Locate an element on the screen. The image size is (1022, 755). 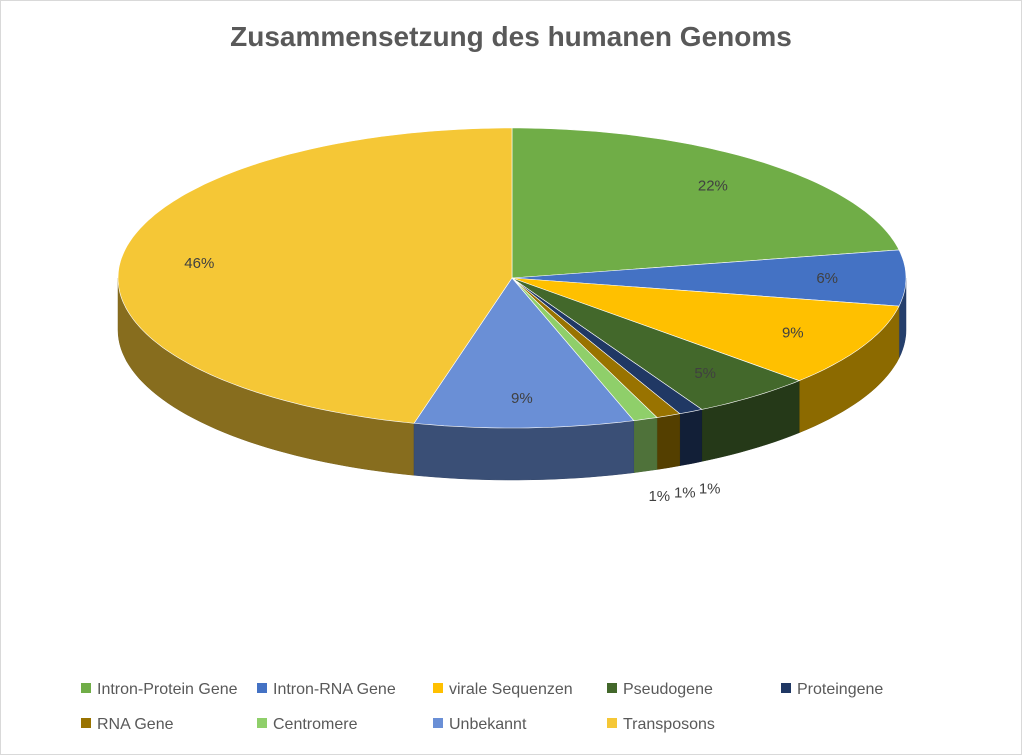
slice-intron-protein-gene is located at coordinates (705, 203).